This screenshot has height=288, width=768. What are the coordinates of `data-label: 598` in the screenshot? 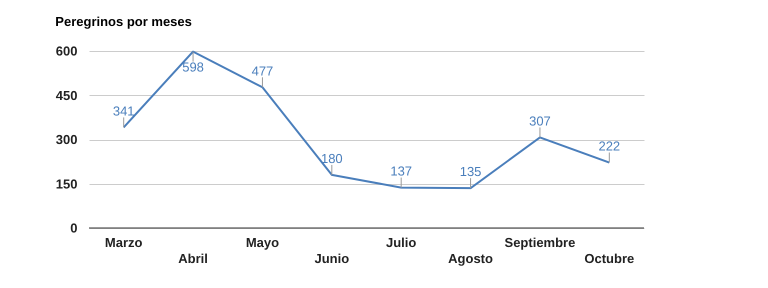 It's located at (193, 67).